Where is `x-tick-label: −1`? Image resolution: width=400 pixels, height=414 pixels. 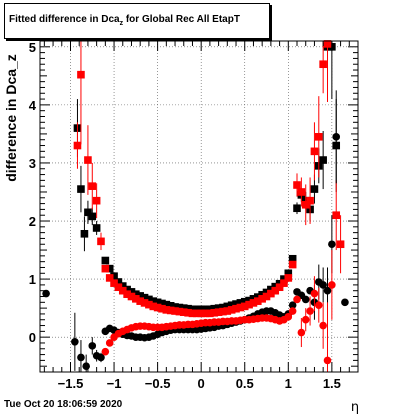
x-tick-label: −1 is located at coordinates (114, 383).